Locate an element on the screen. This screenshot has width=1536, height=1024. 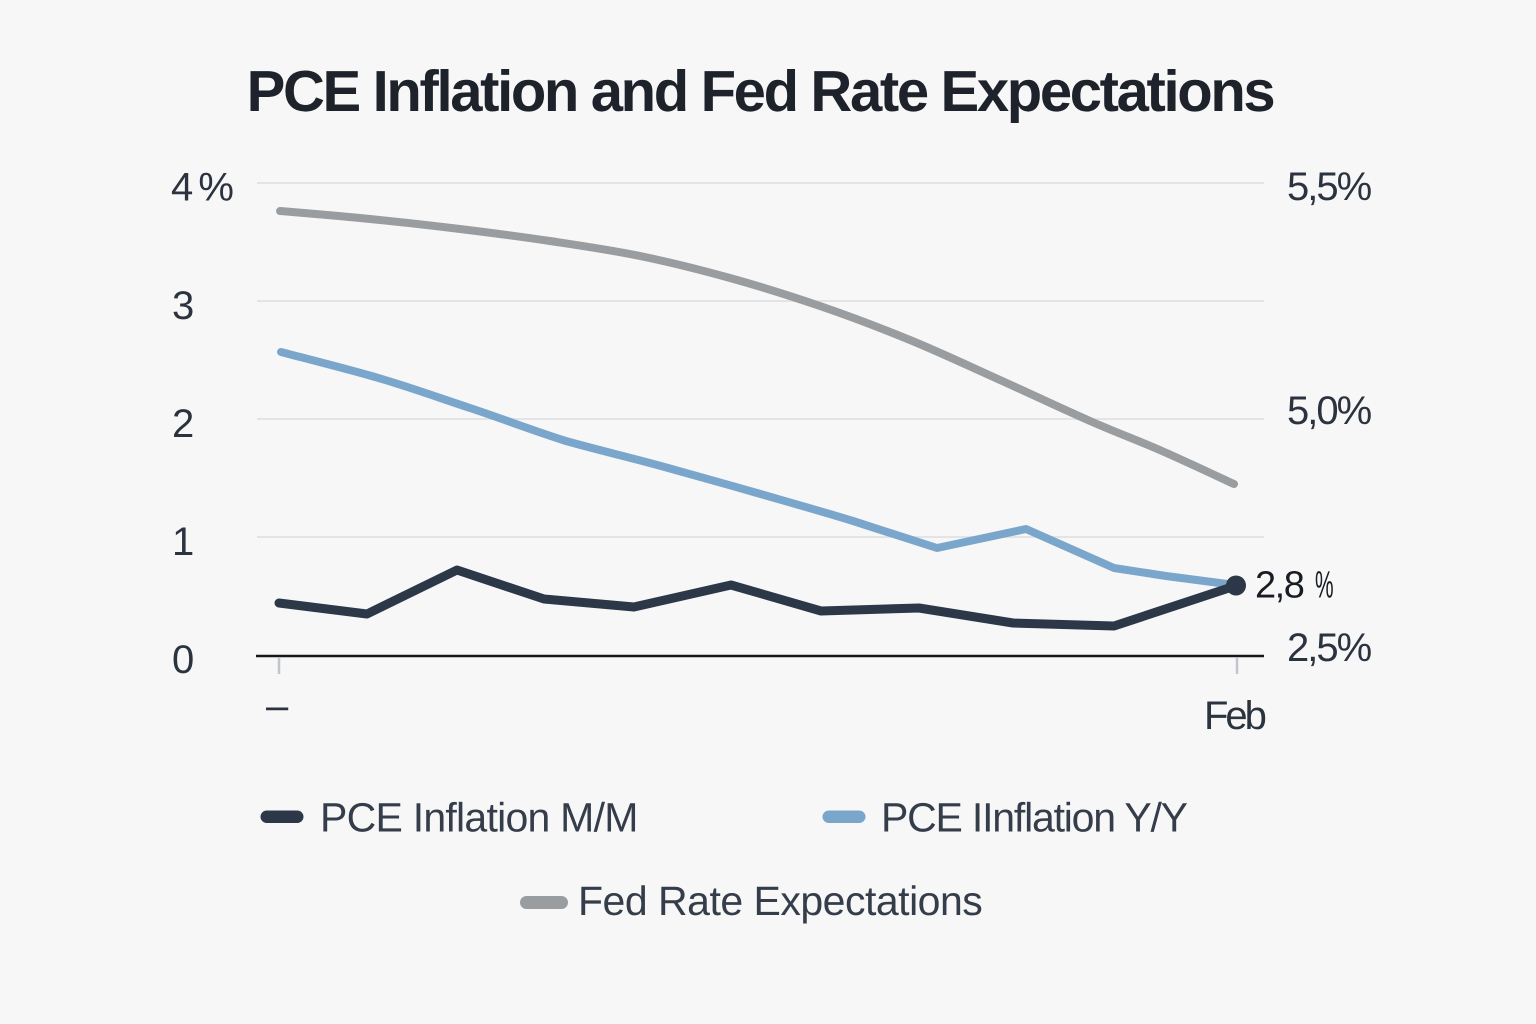
svg-text:PCE Inflation and Fed Rate Exp: PCE Inflation and Fed Rate Expectations is located at coordinates (760, 91).